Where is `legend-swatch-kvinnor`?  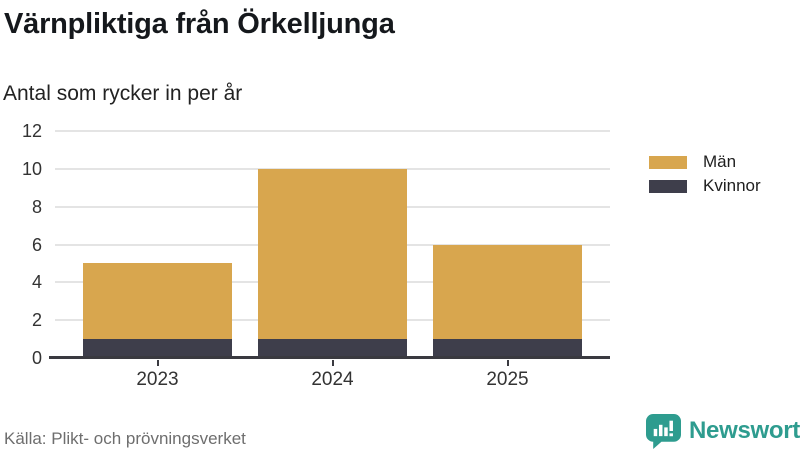 legend-swatch-kvinnor is located at coordinates (668, 186).